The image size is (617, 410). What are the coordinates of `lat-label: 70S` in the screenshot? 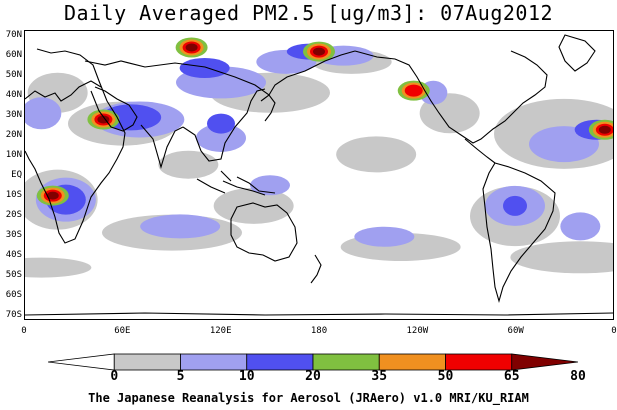 It's located at (13, 315).